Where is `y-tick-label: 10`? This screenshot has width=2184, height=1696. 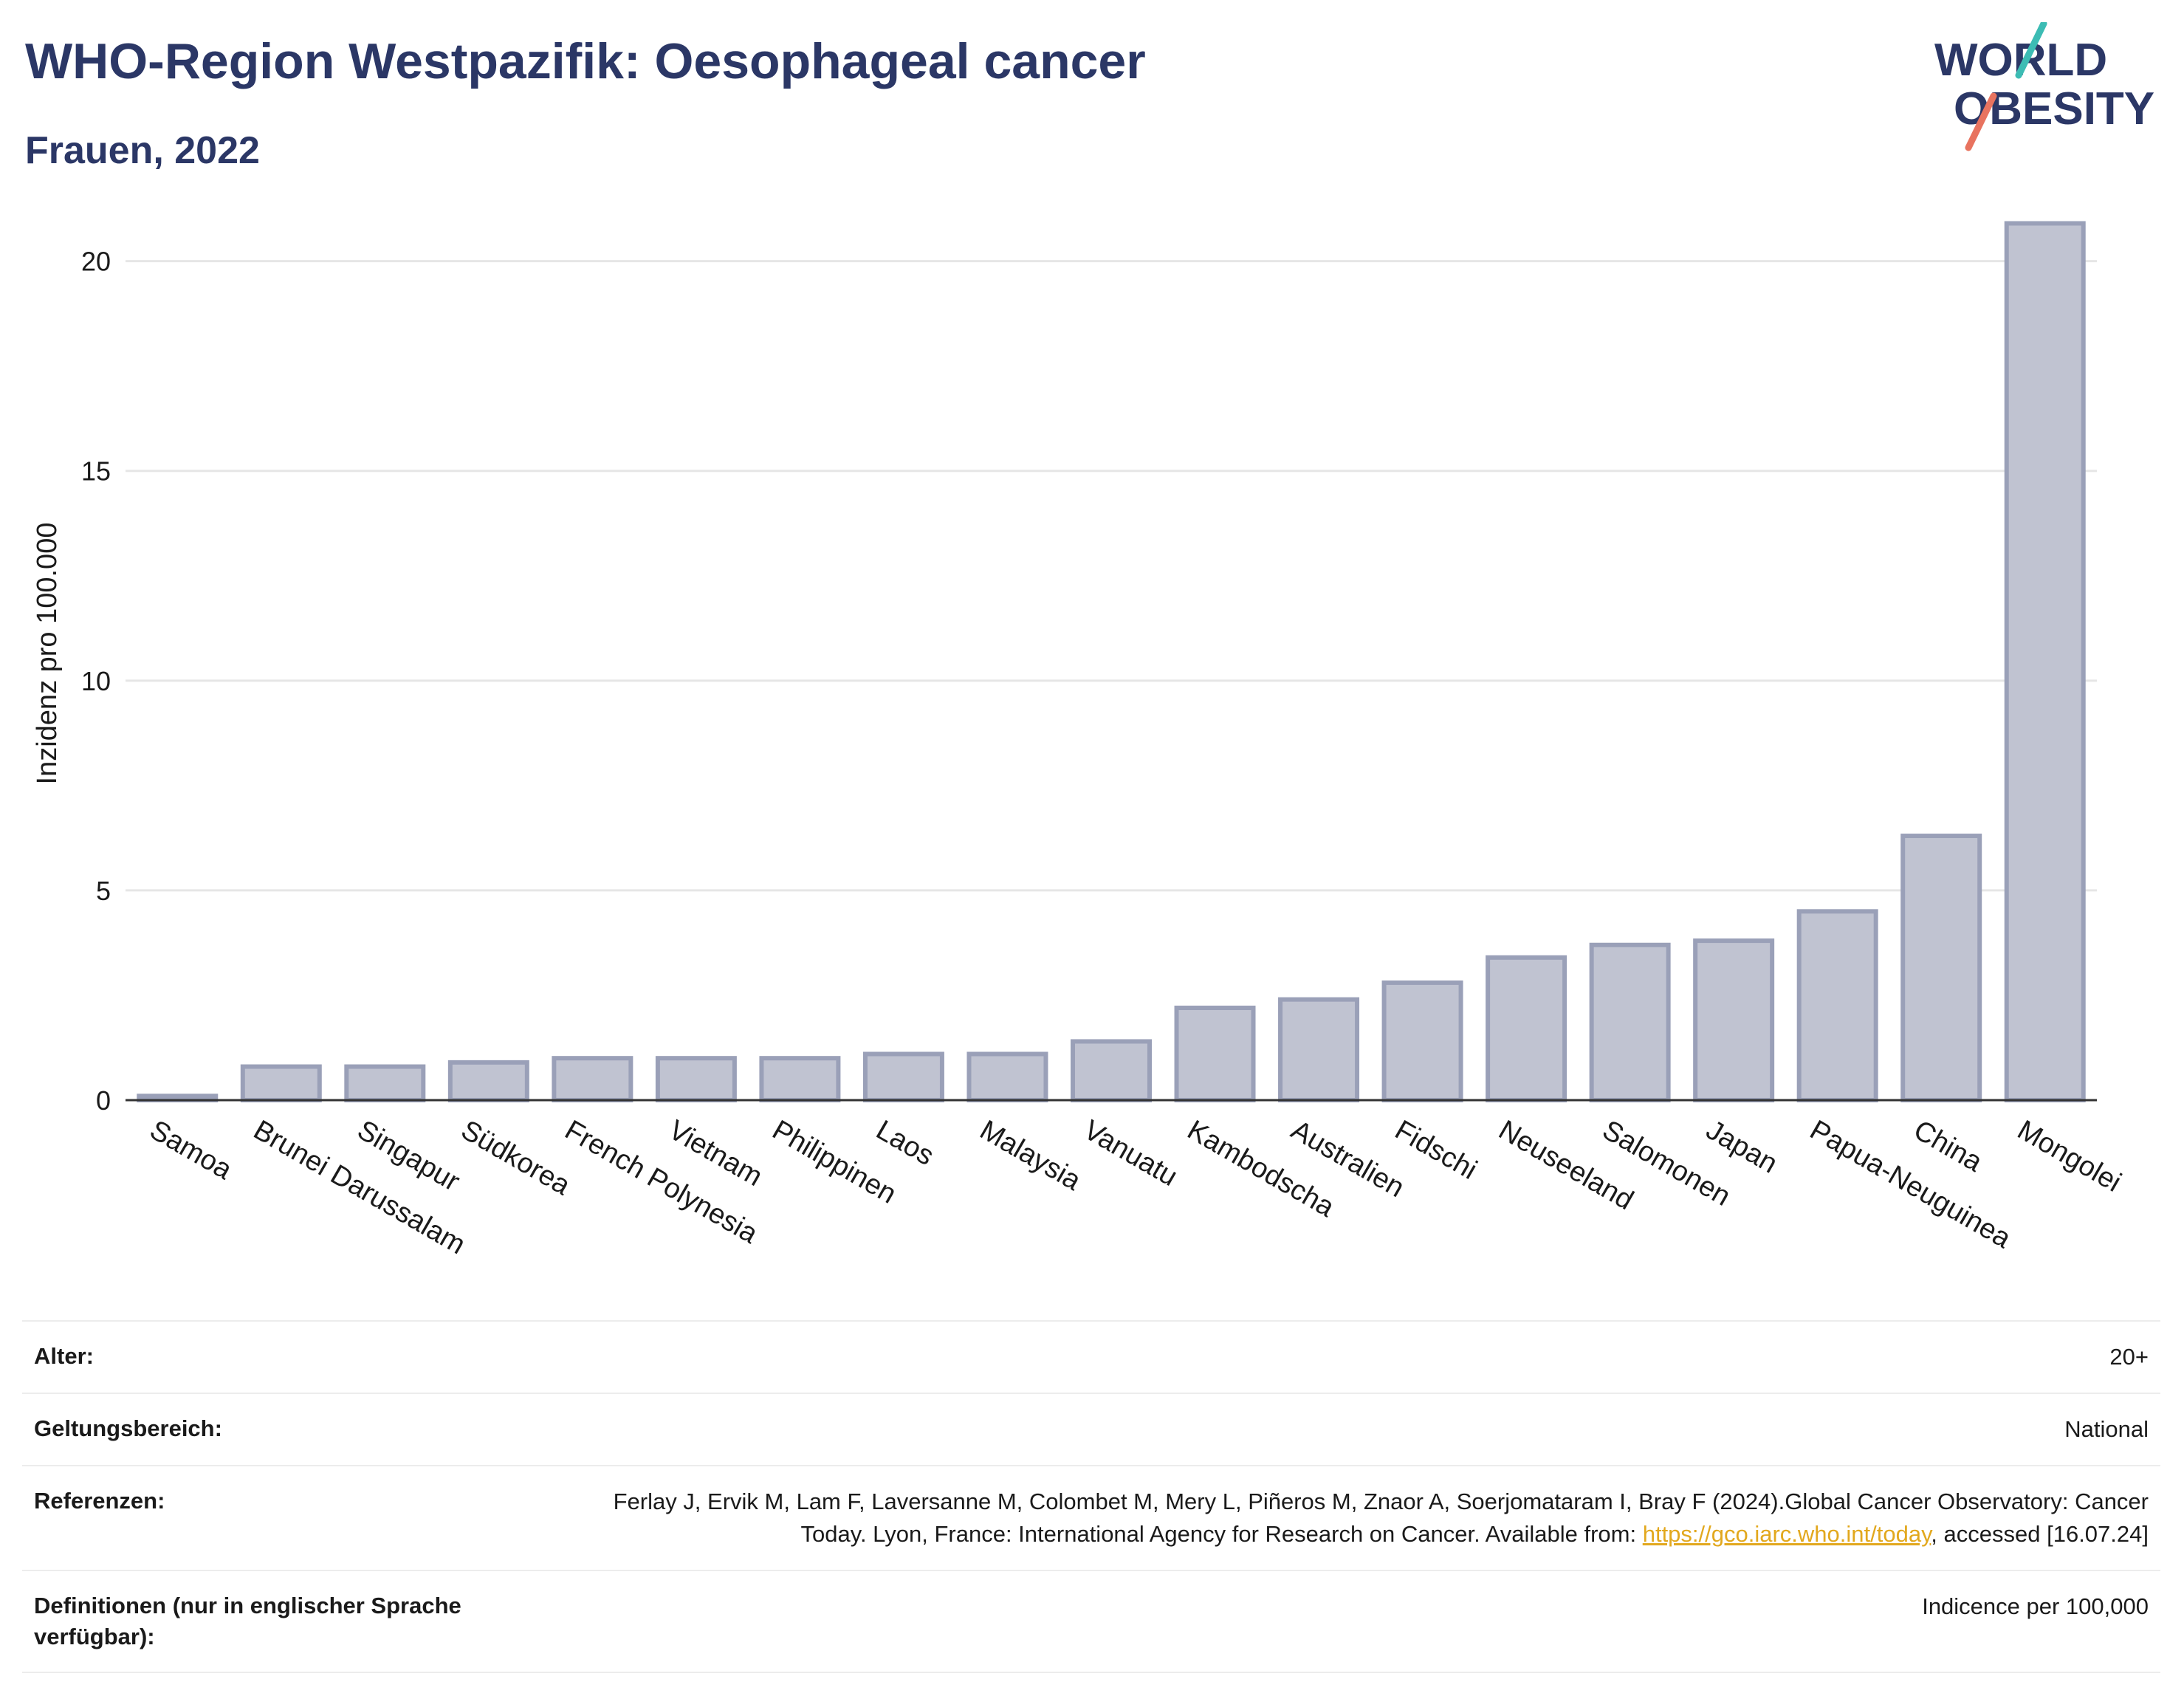
y-tick-label: 10 is located at coordinates (96, 681).